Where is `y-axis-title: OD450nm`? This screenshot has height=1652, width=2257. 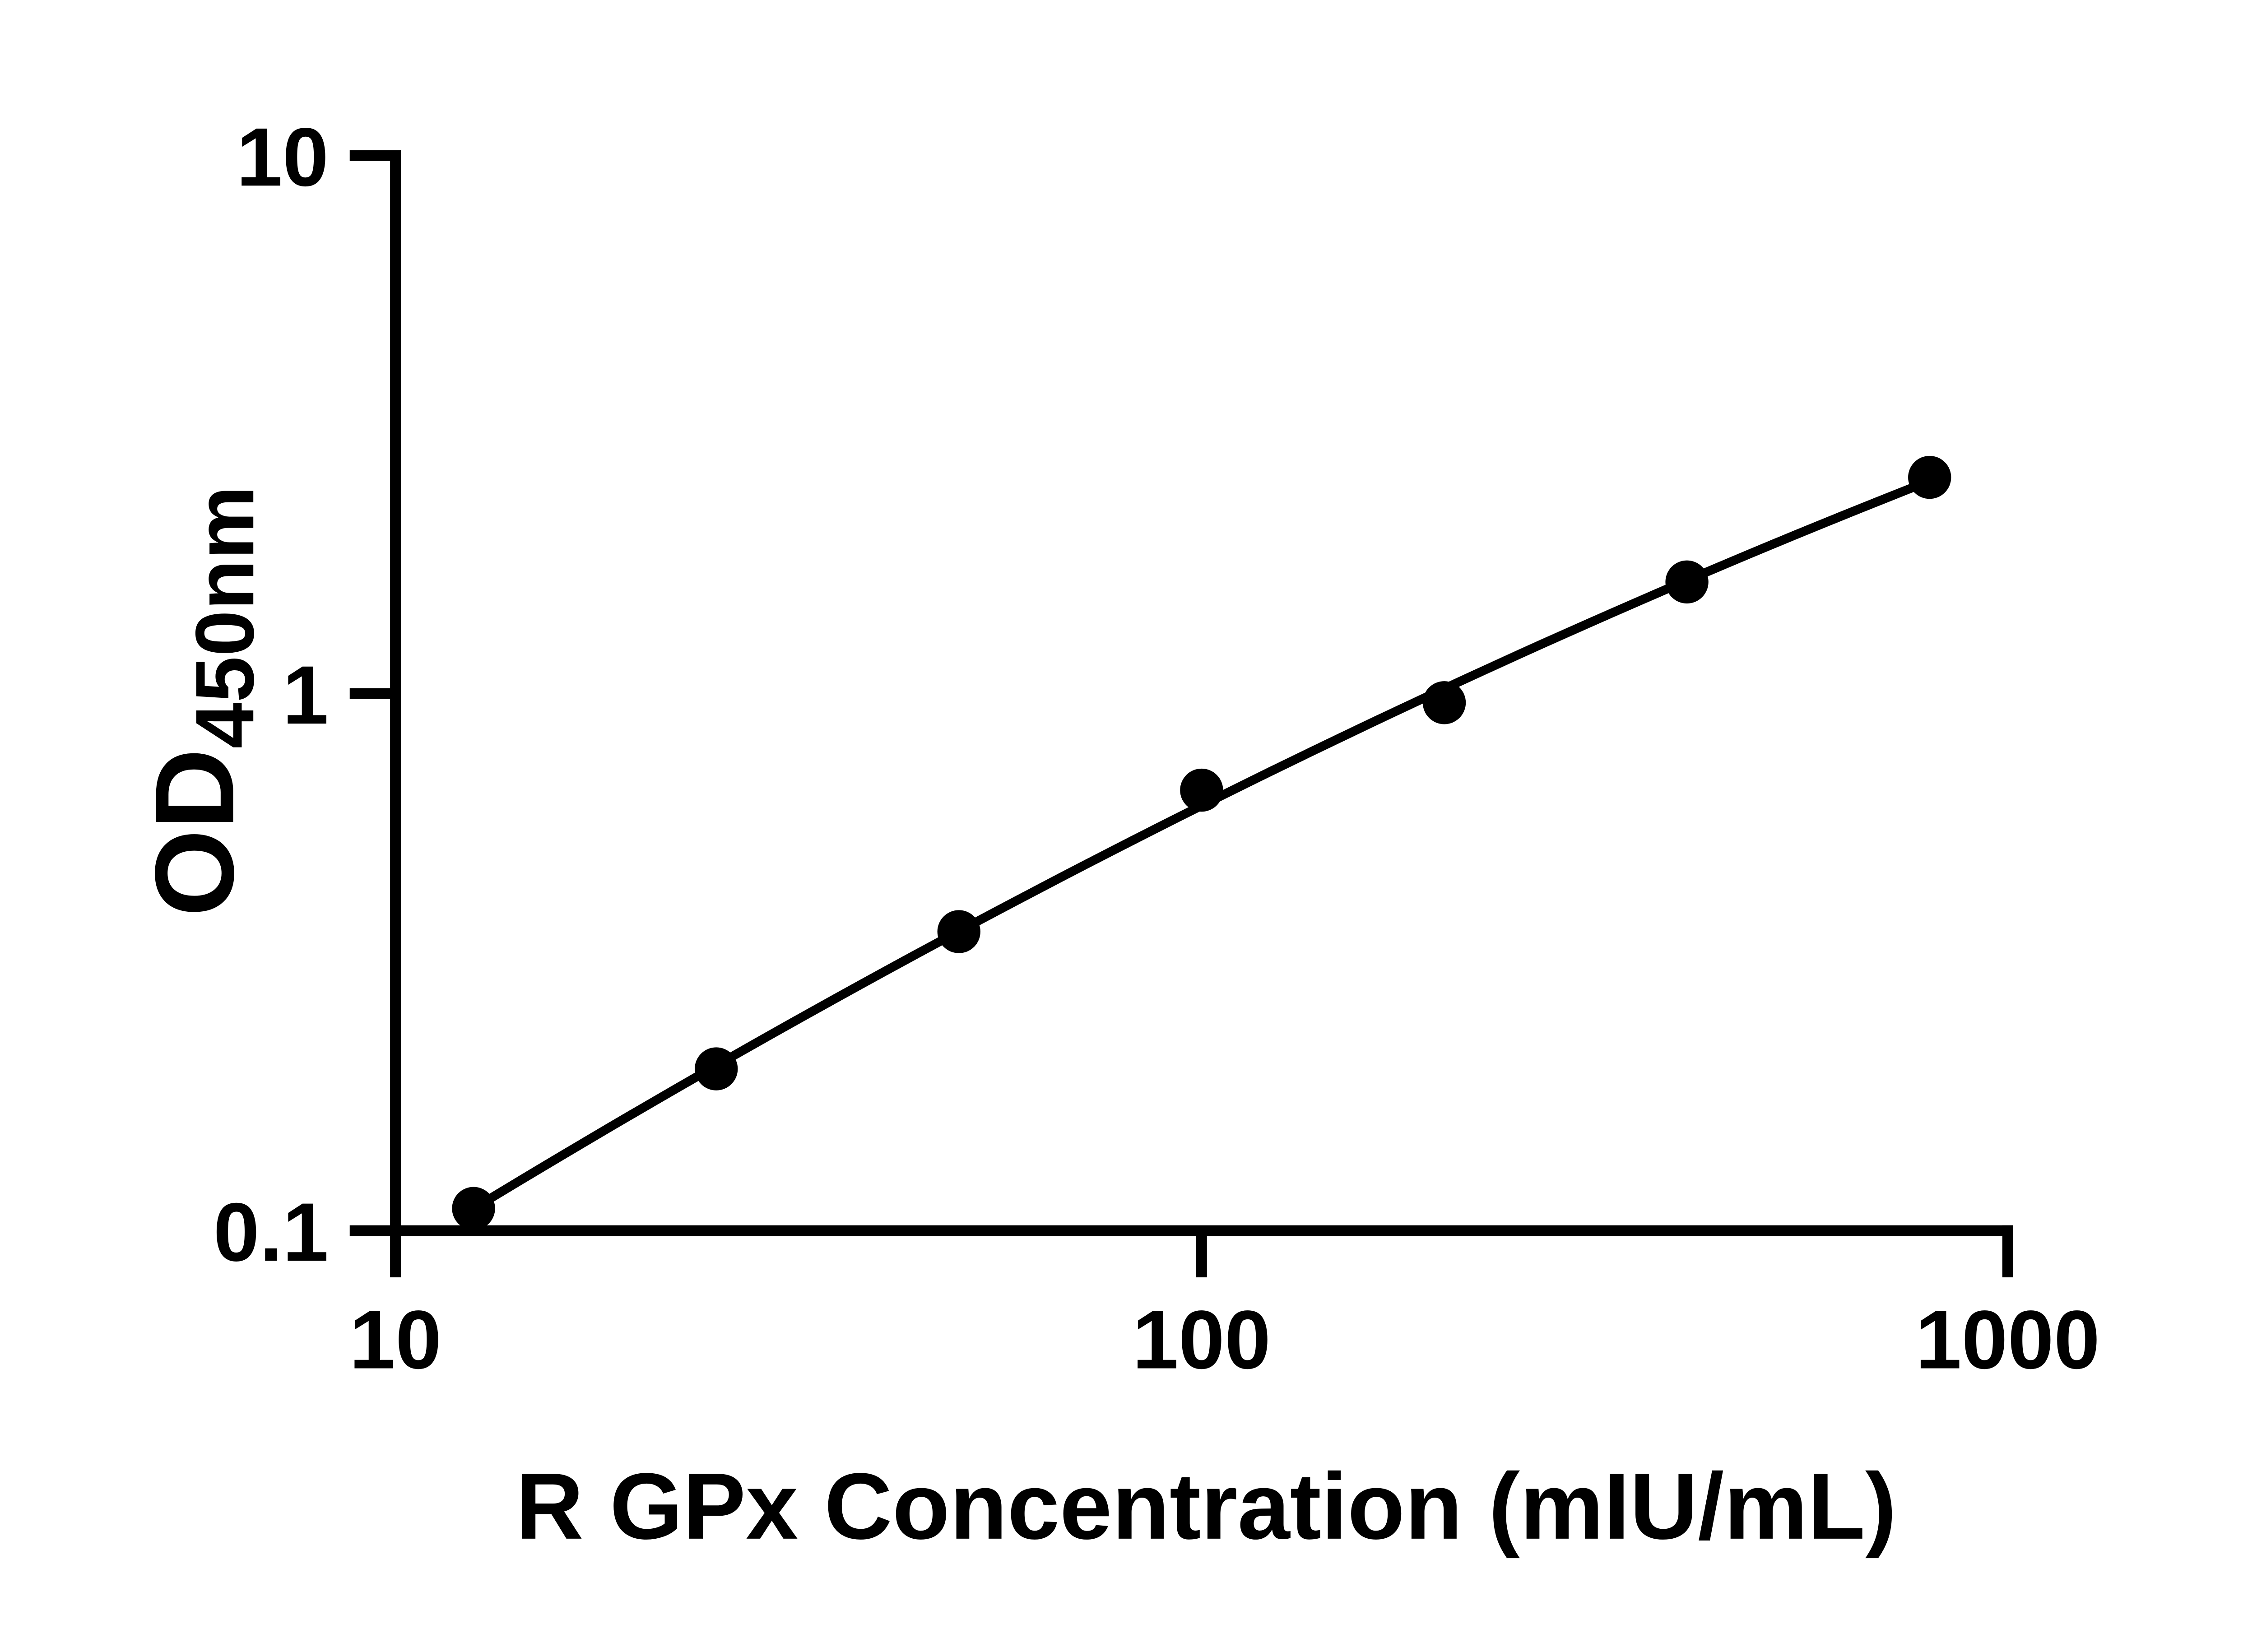
y-axis-title: OD450nm is located at coordinates (201, 701).